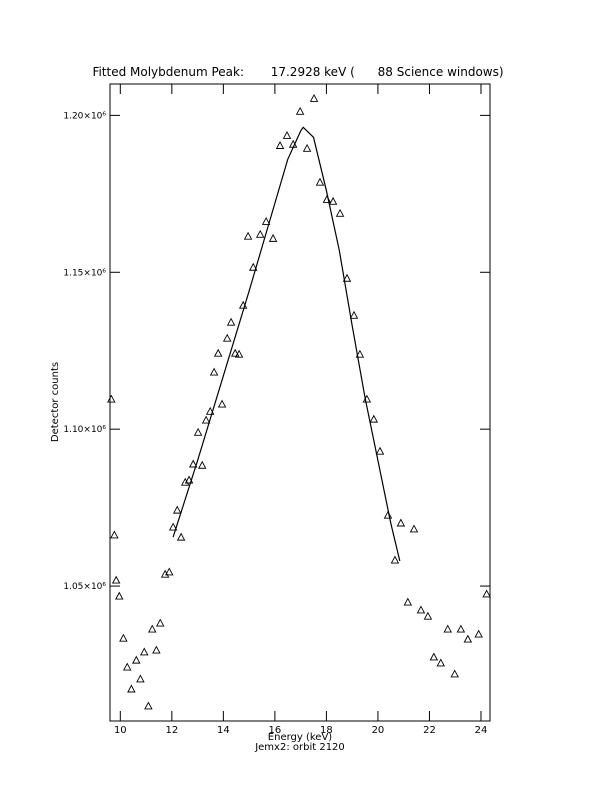 The image size is (612, 792). Describe the element at coordinates (223, 730) in the screenshot. I see `x-tick-label: 14` at that location.